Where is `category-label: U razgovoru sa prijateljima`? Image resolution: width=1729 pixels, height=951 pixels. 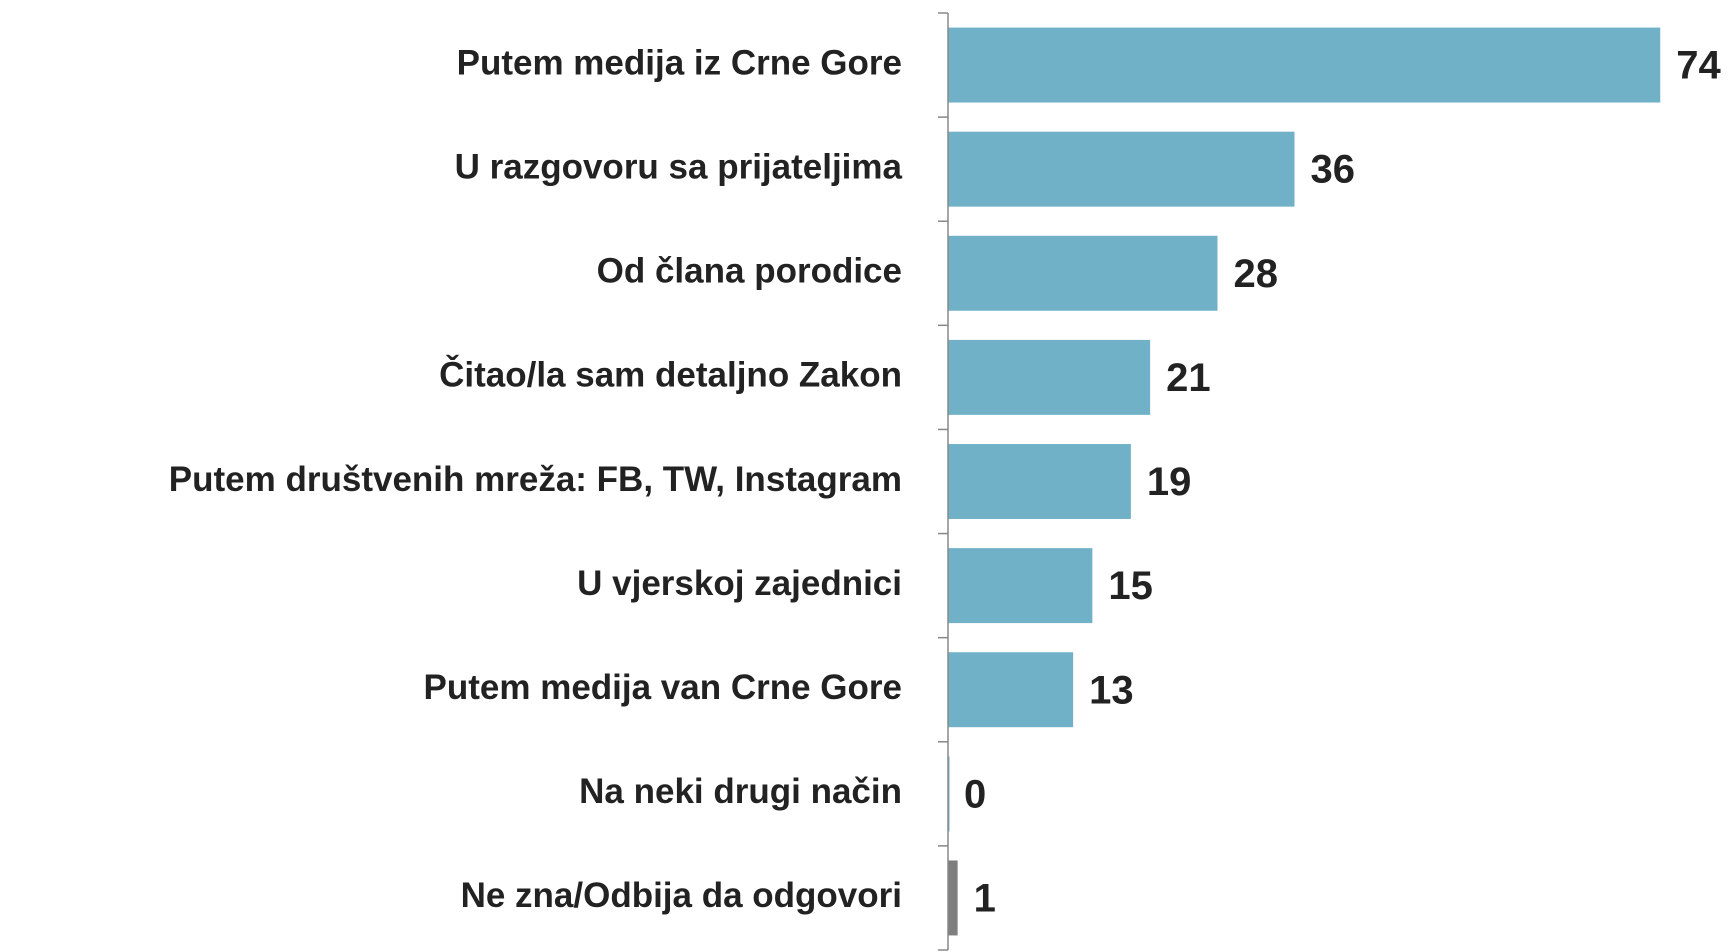
category-label: U razgovoru sa prijateljima is located at coordinates (679, 166).